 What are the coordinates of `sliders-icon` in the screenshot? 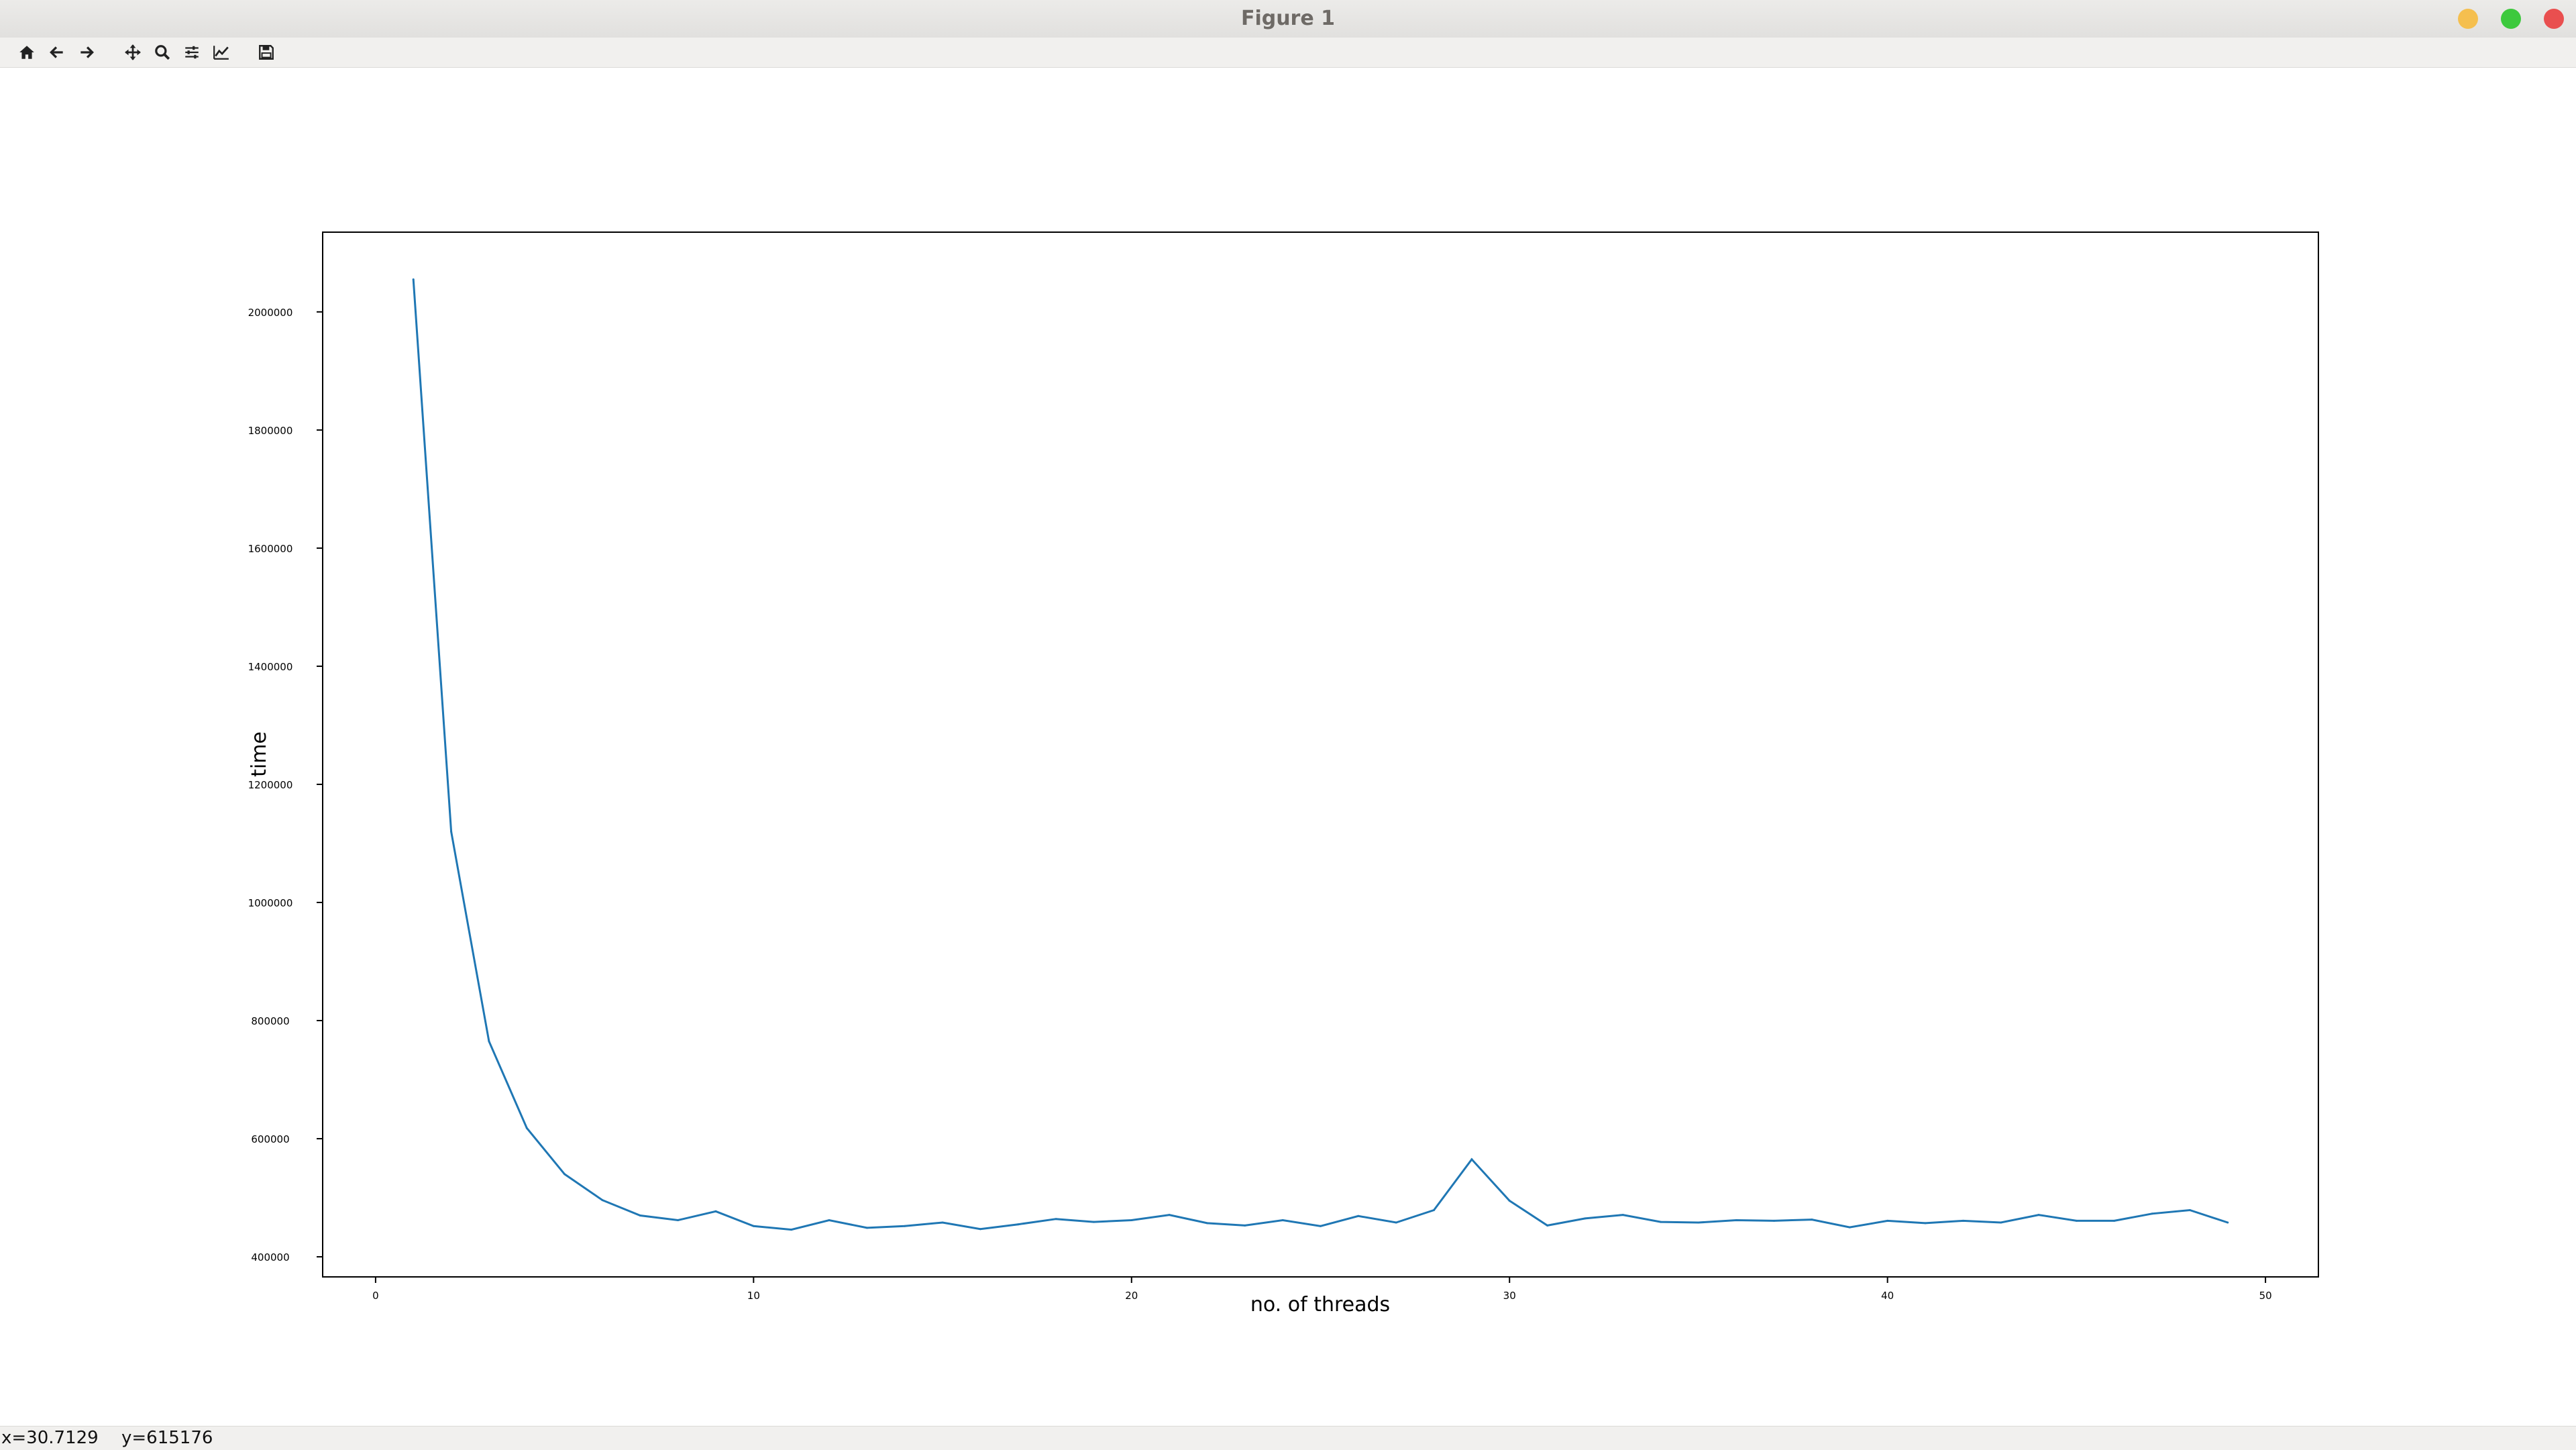 It's located at (192, 52).